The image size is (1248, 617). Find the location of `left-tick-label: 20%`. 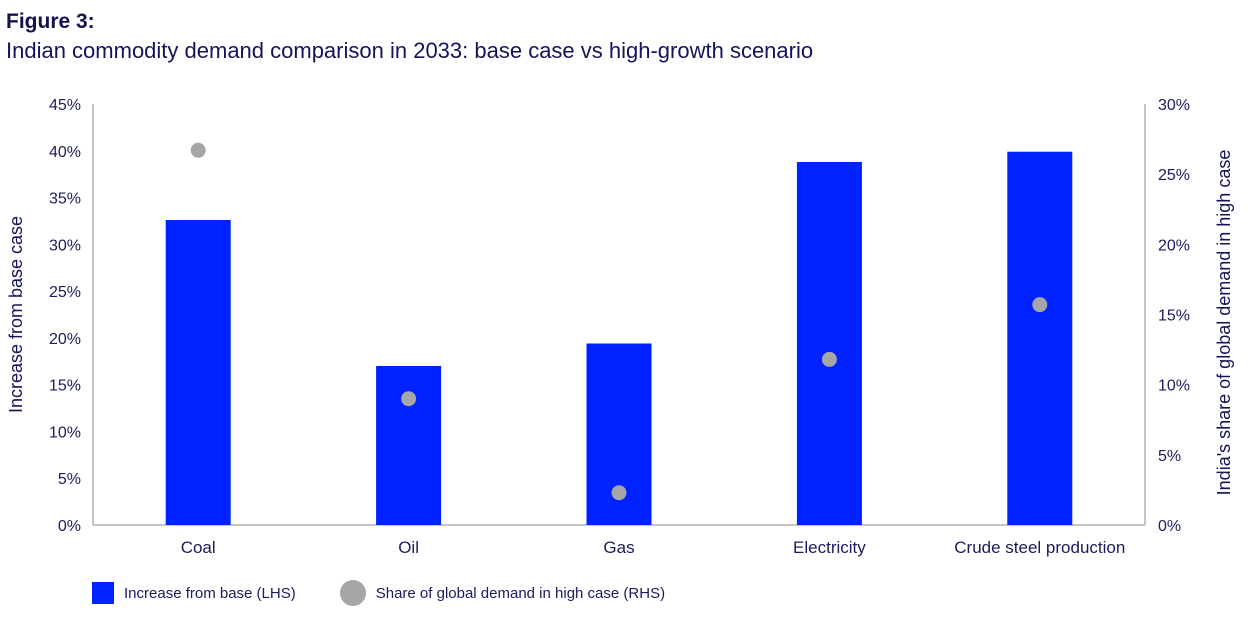

left-tick-label: 20% is located at coordinates (65, 339).